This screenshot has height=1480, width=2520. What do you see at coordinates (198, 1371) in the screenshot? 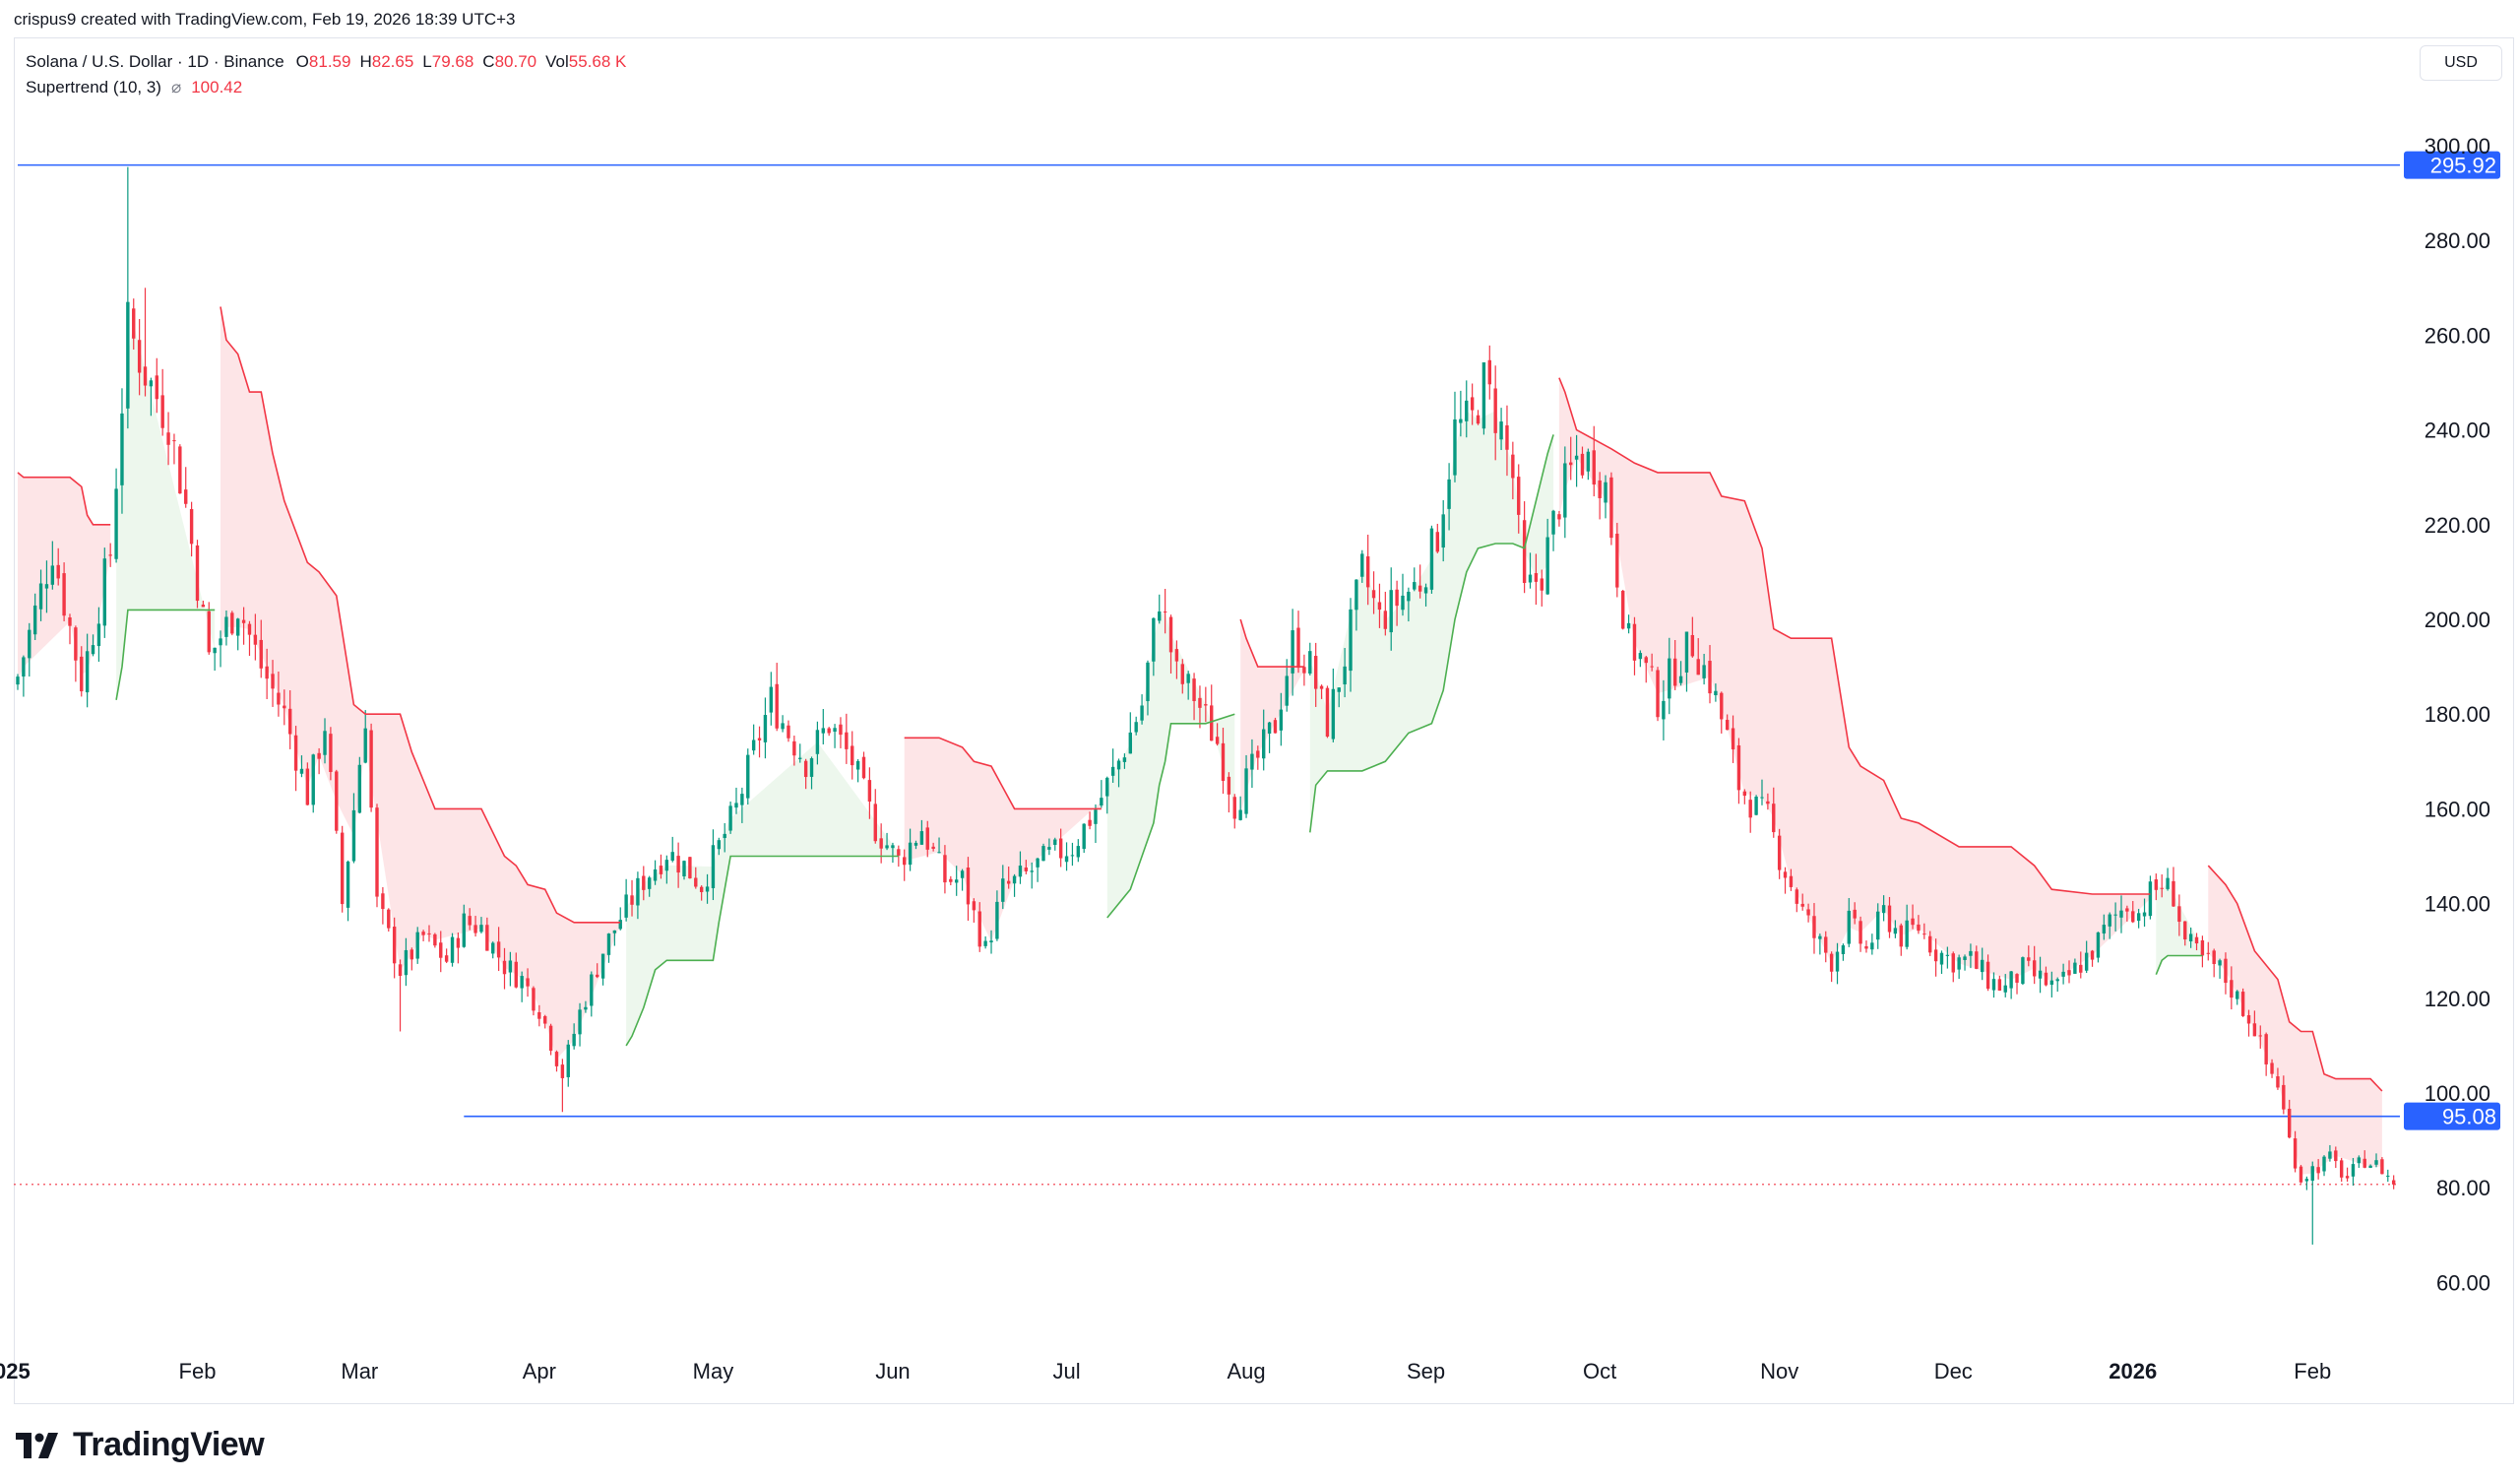
I see `x-tick-label: Feb` at bounding box center [198, 1371].